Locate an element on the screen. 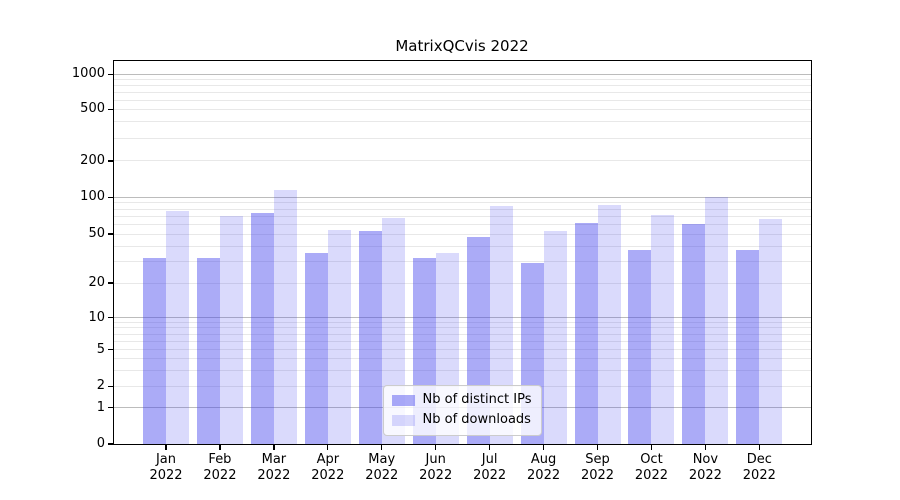 The image size is (900, 500). y-tick-label: 10 is located at coordinates (96, 317).